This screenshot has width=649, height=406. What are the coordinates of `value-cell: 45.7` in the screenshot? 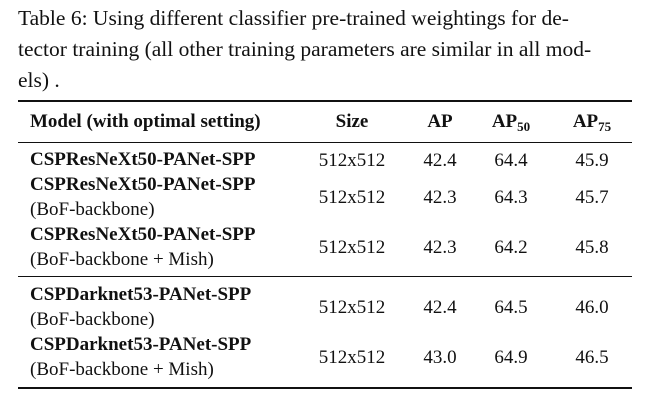 It's located at (592, 197).